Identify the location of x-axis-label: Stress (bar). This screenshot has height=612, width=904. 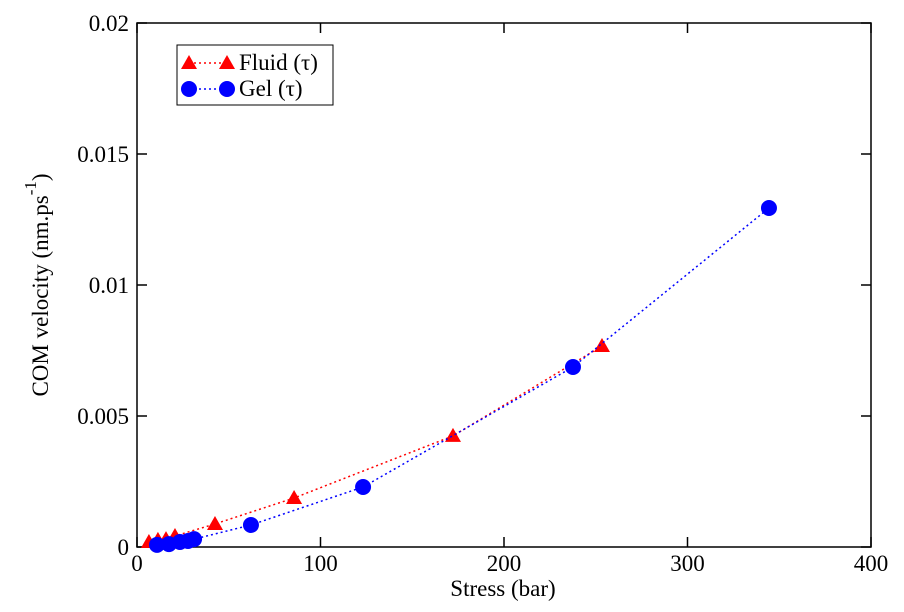
(502, 588).